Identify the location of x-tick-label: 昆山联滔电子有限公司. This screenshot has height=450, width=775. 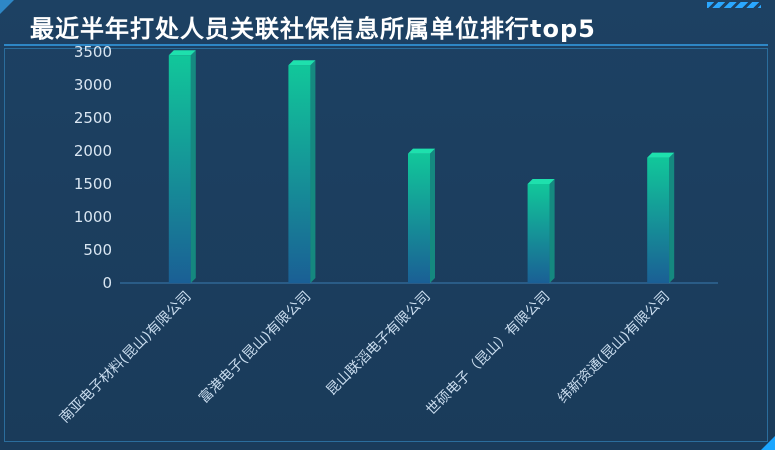
(379, 344).